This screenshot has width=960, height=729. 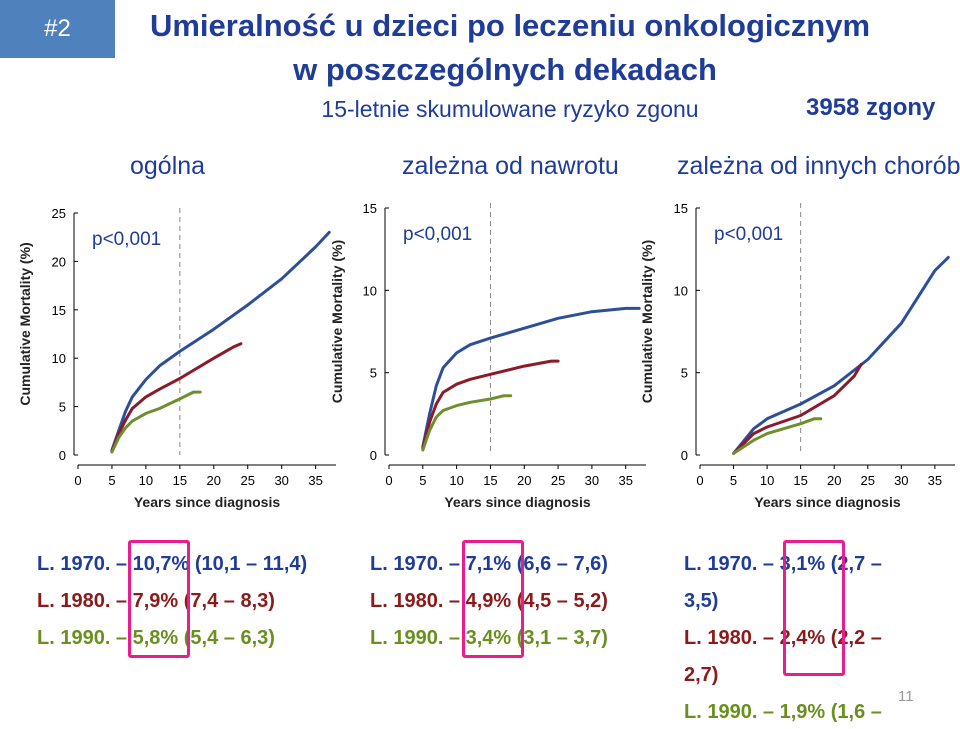 I want to click on chart3-x-tick-label: 20, so click(x=834, y=480).